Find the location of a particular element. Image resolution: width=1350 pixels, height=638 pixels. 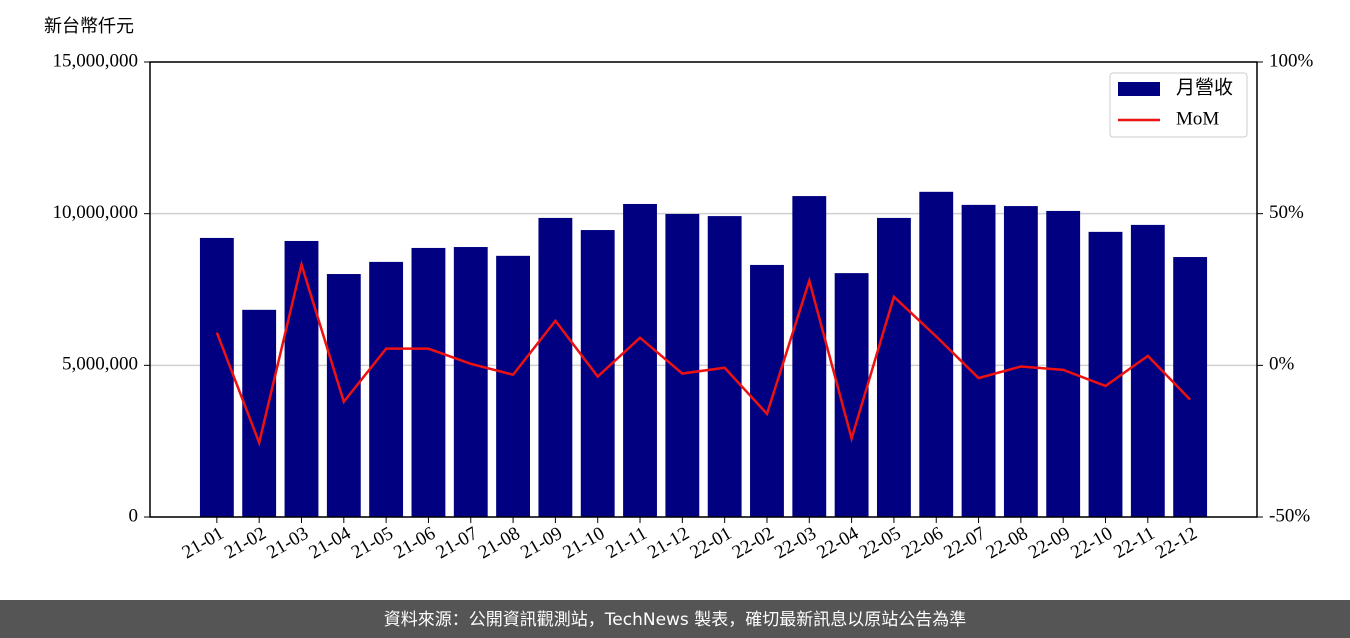

y-tick-label: 15,000,000 is located at coordinates (96, 60).